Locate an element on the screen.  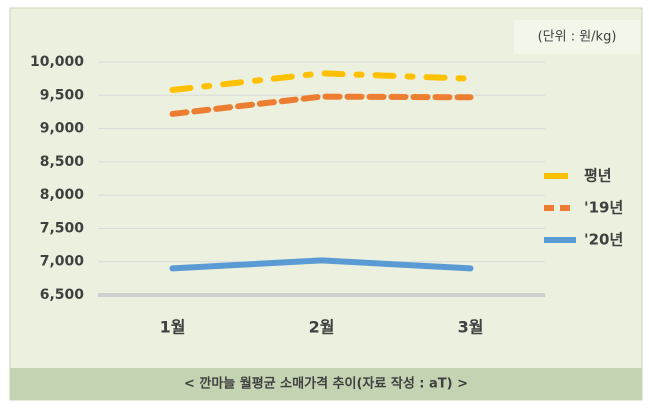
caption-bar is located at coordinates (326, 384).